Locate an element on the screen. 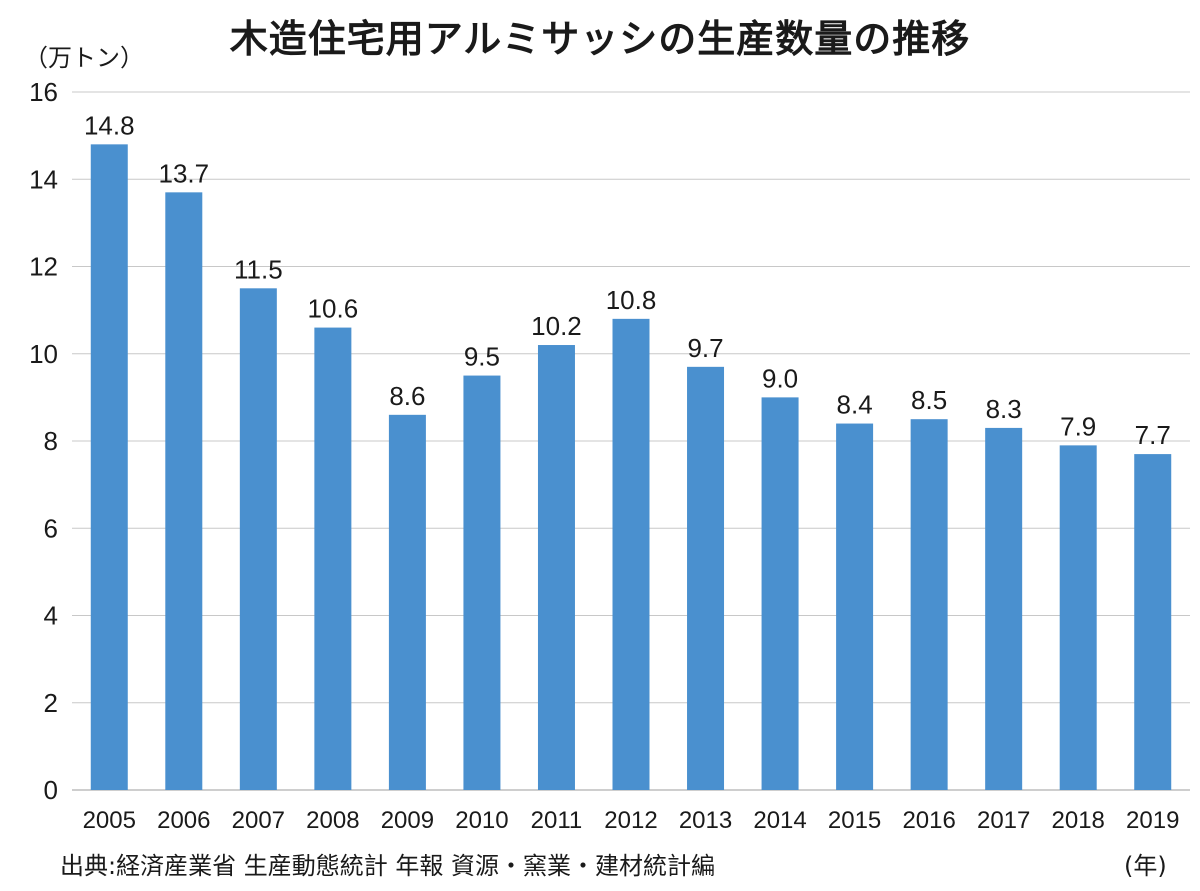 This screenshot has width=1200, height=891. x-tick-label: 2017 is located at coordinates (1003, 820).